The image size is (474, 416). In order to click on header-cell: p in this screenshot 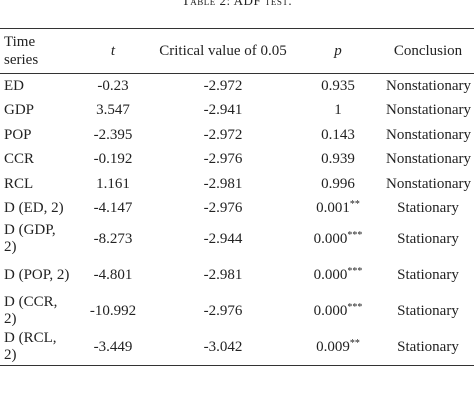, I will do `click(338, 51)`.